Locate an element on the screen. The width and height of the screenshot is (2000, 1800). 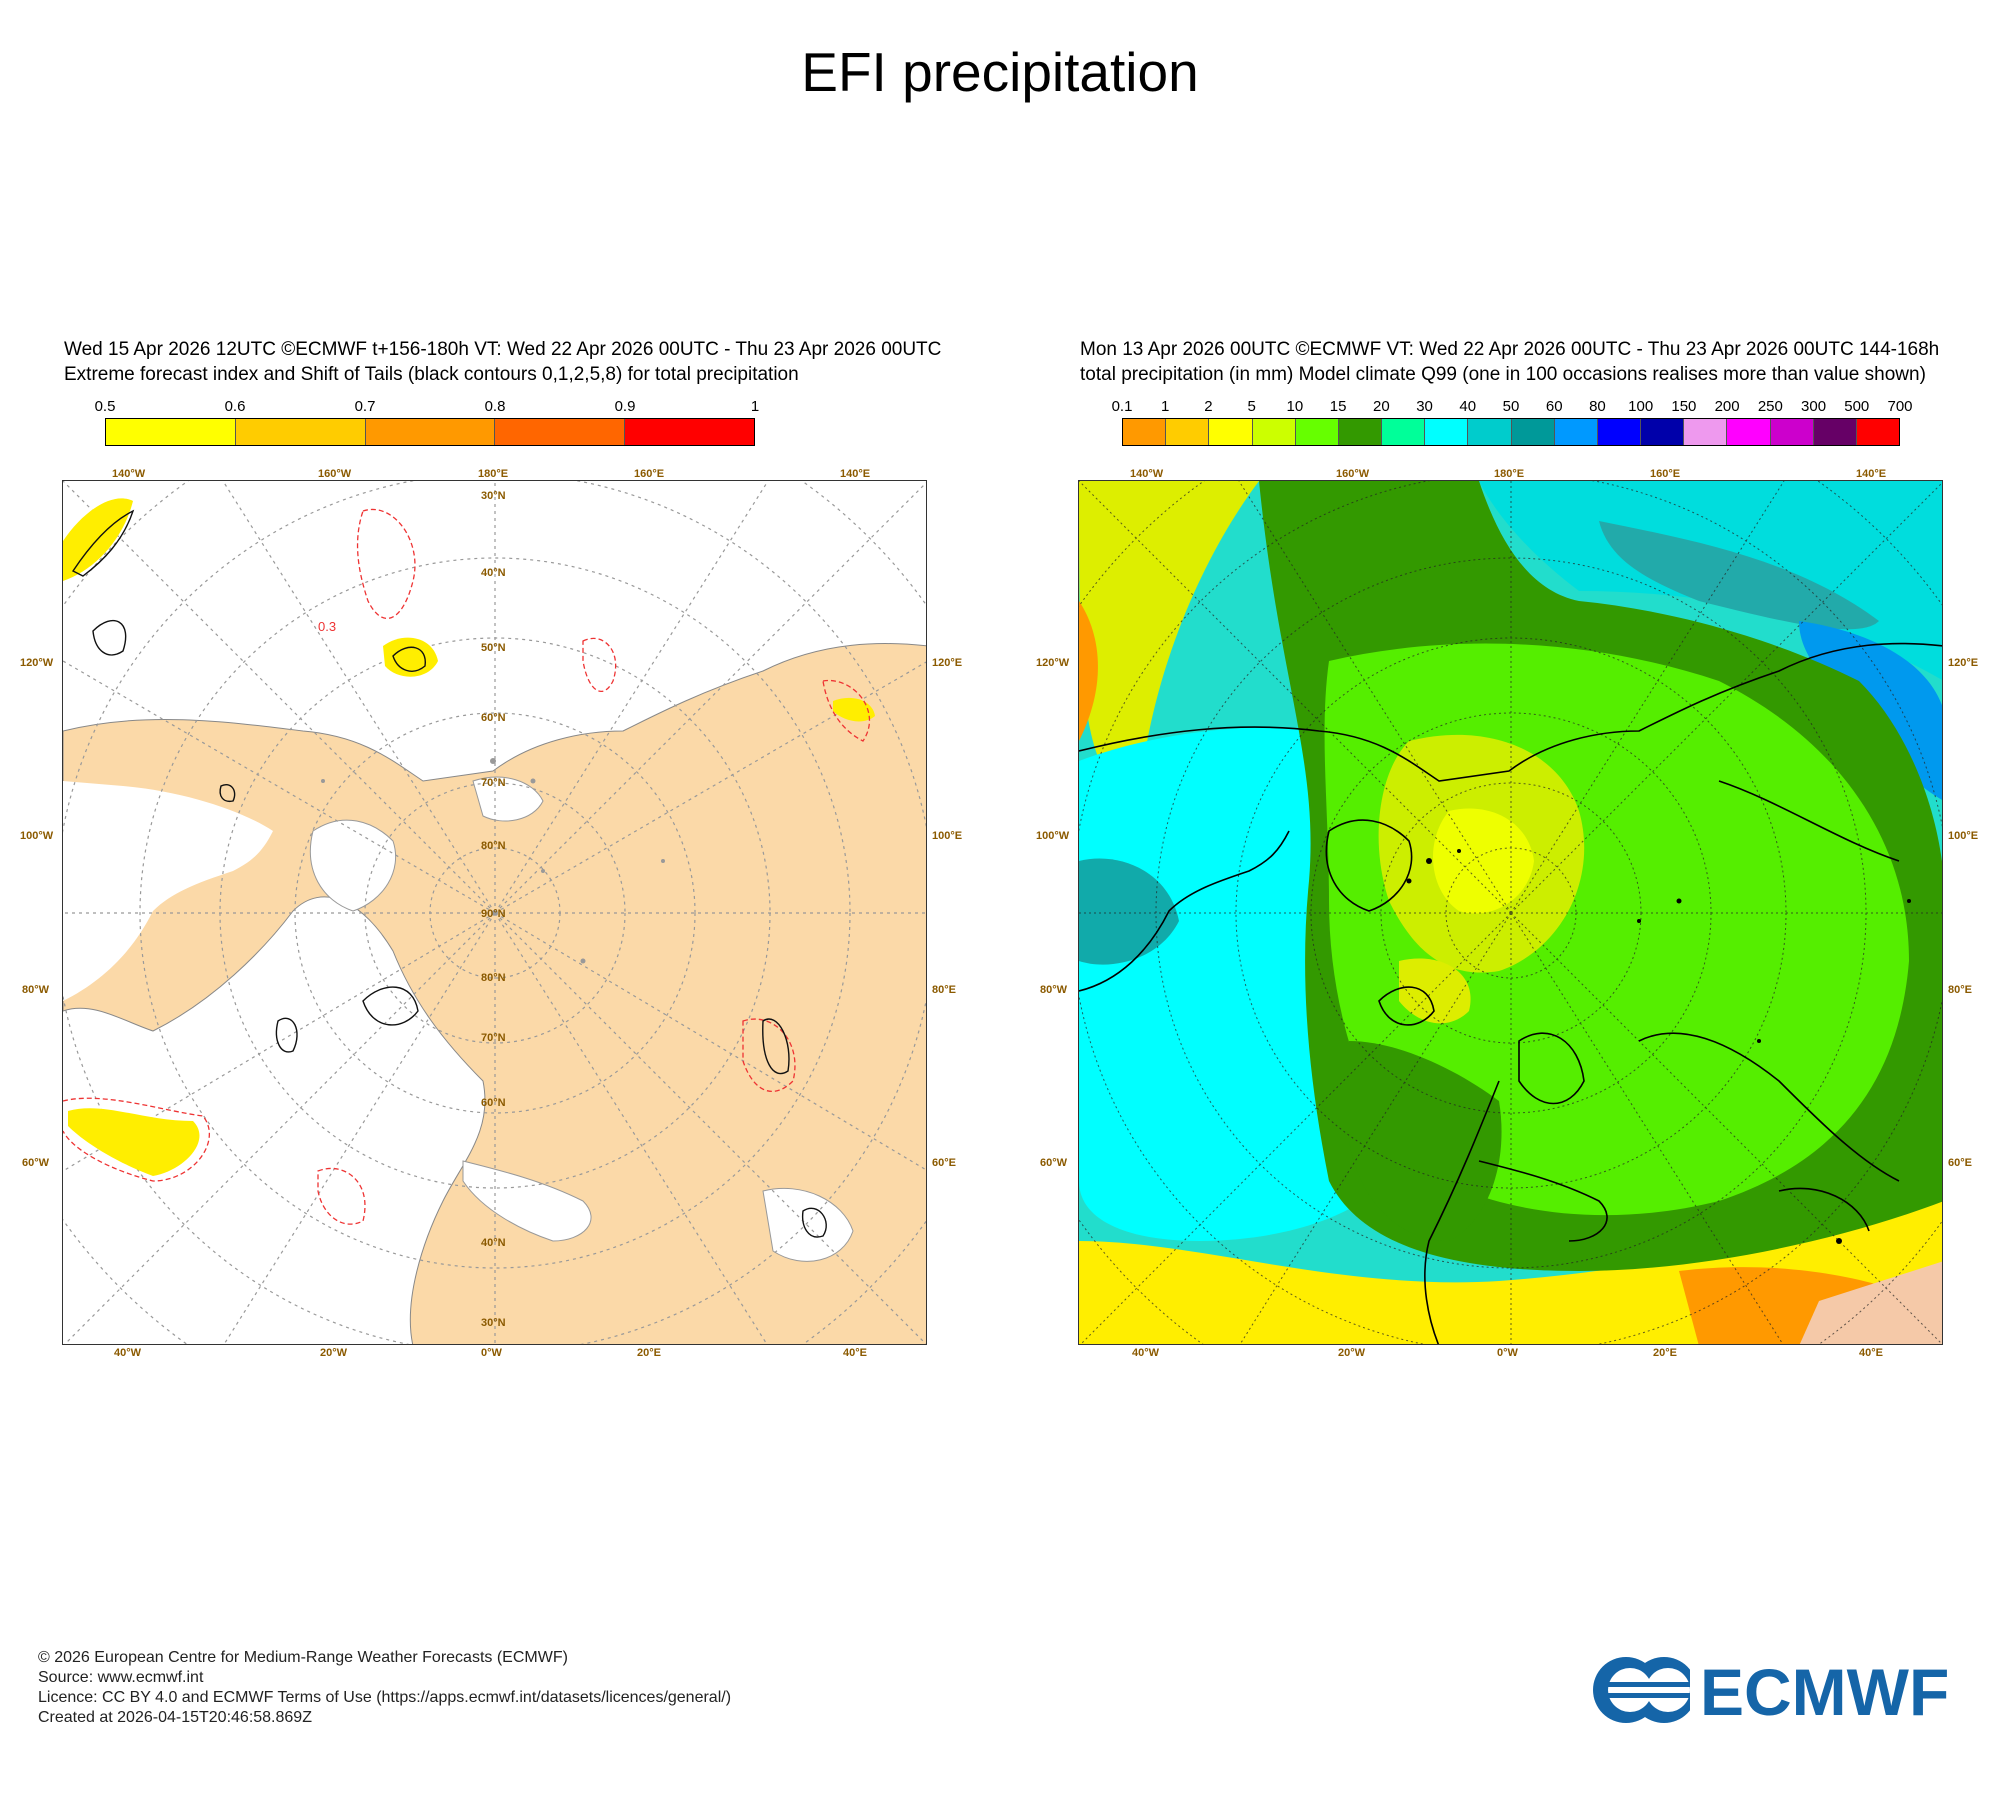
left-colorbar is located at coordinates (430, 432).